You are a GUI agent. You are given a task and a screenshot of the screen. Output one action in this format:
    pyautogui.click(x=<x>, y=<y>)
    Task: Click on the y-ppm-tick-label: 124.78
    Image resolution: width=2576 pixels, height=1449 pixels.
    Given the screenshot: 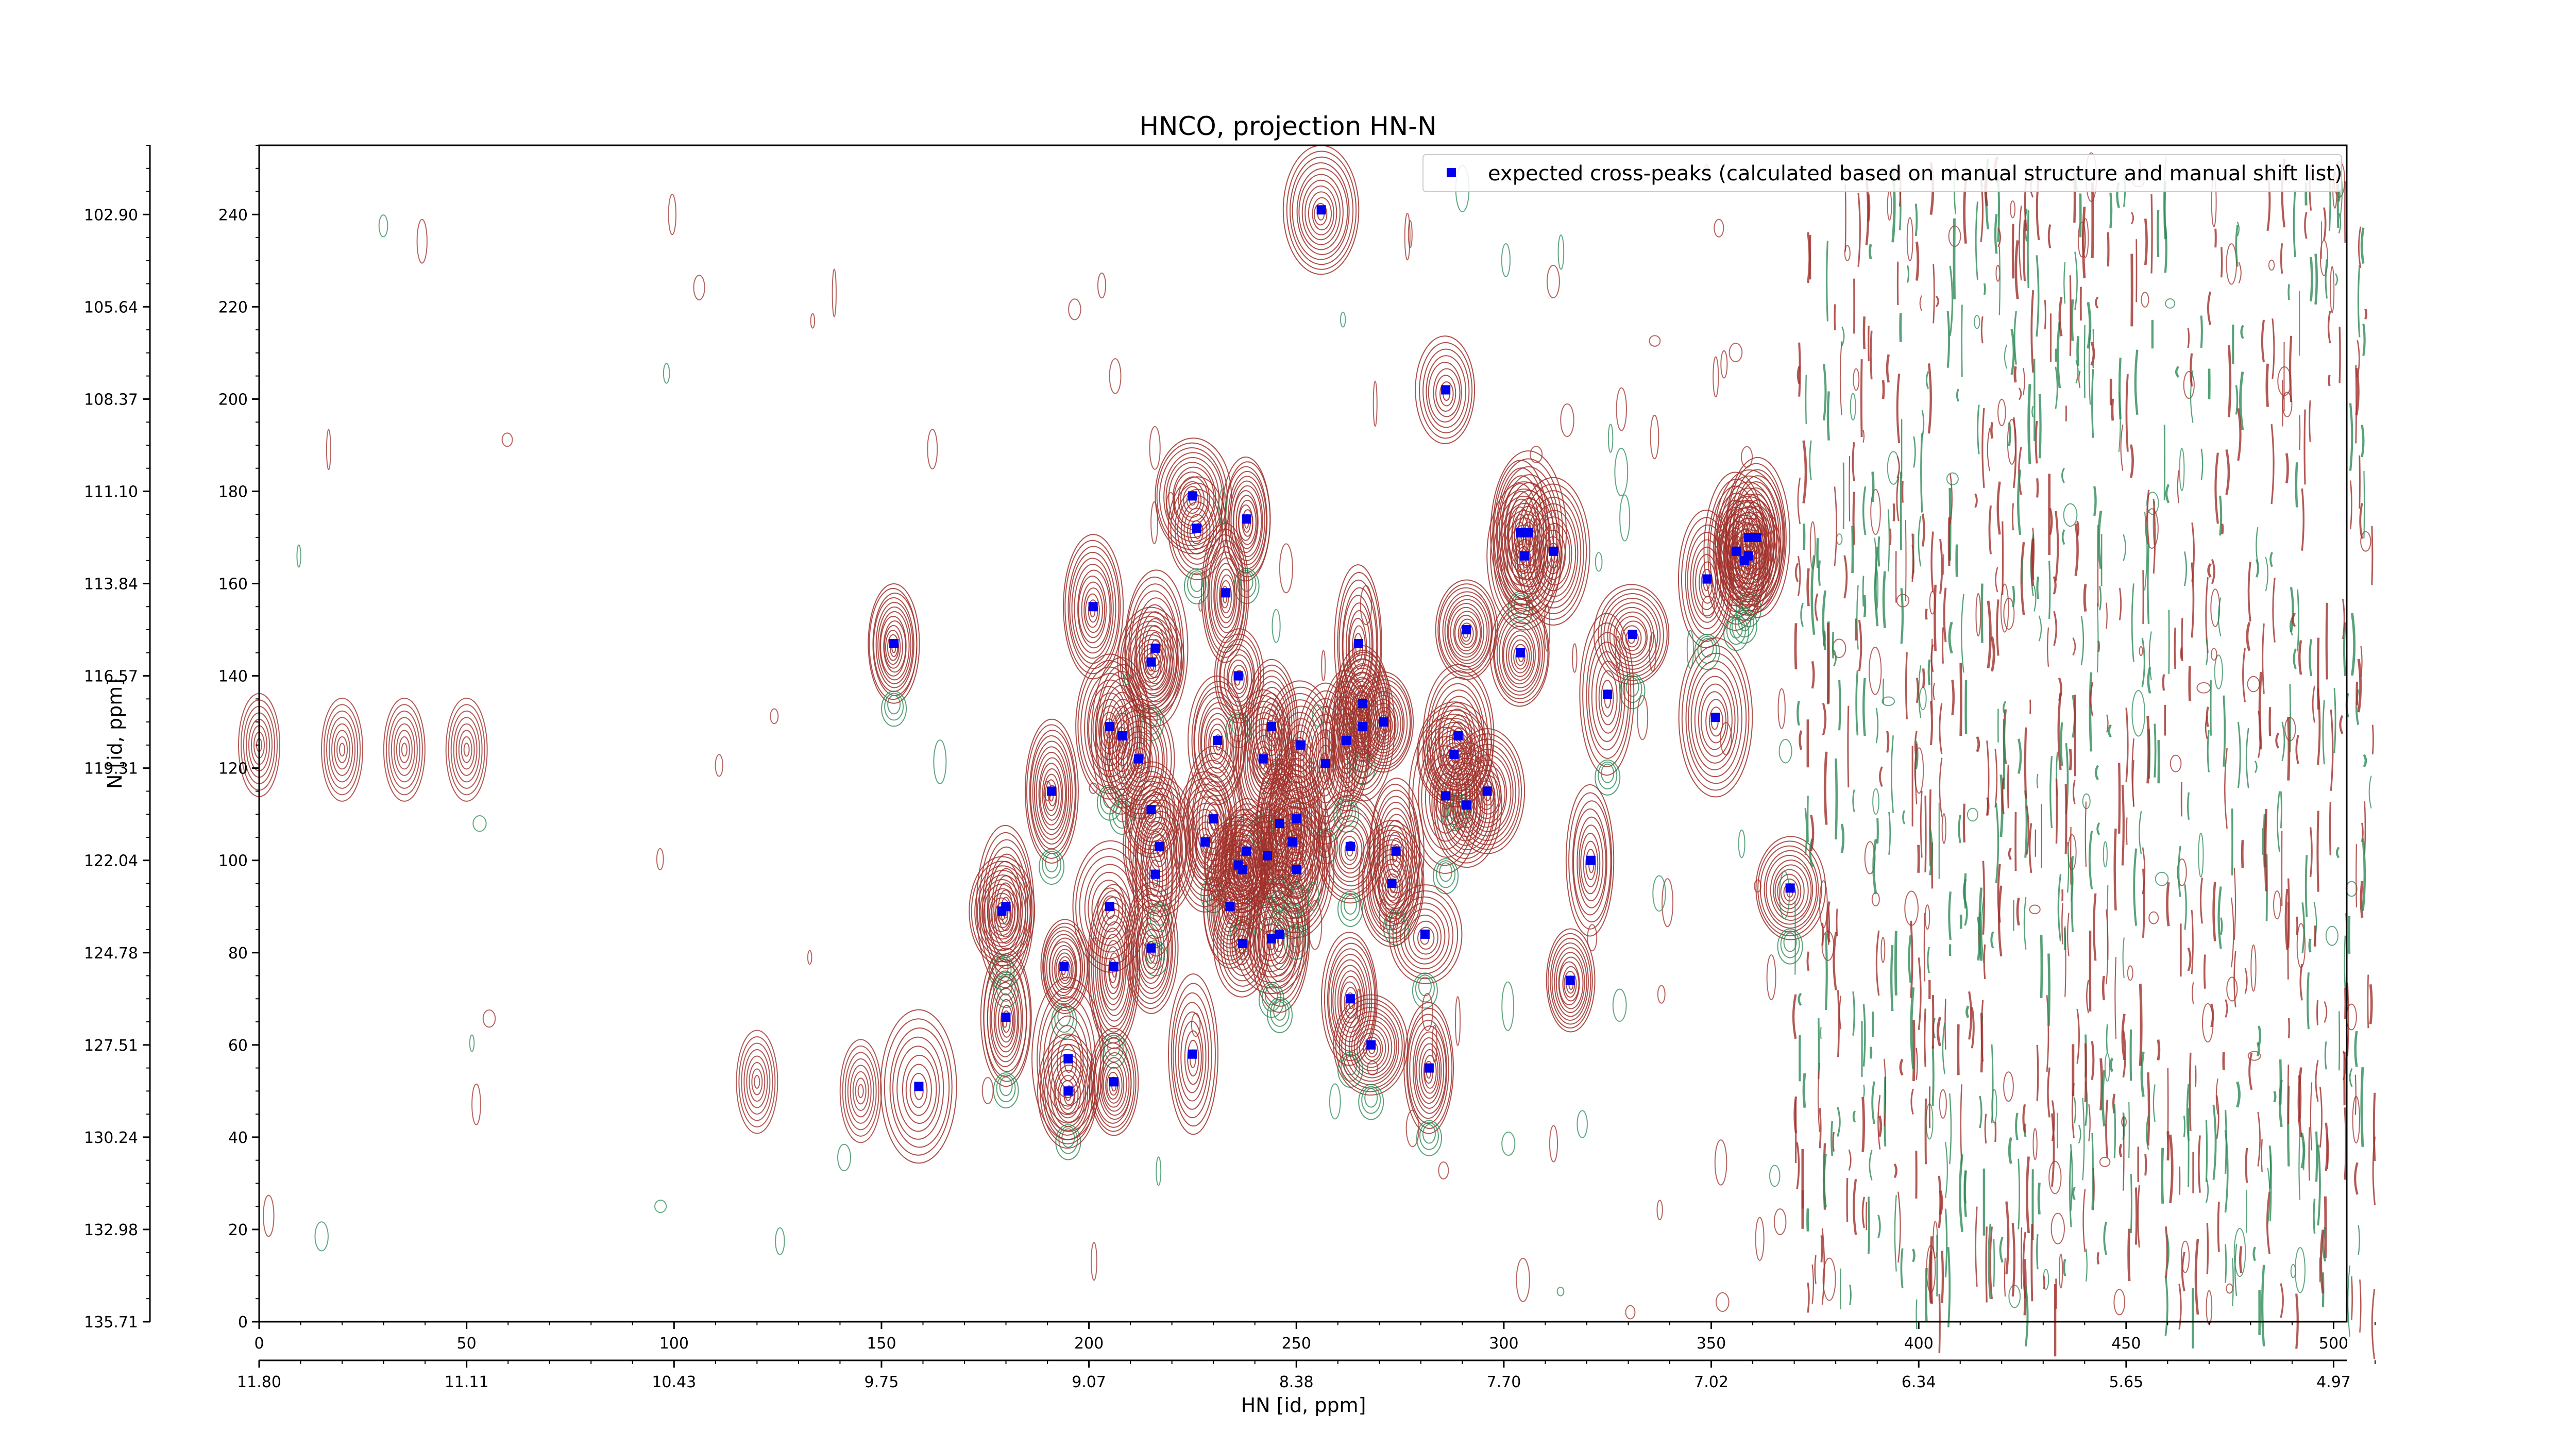 What is the action you would take?
    pyautogui.click(x=111, y=954)
    